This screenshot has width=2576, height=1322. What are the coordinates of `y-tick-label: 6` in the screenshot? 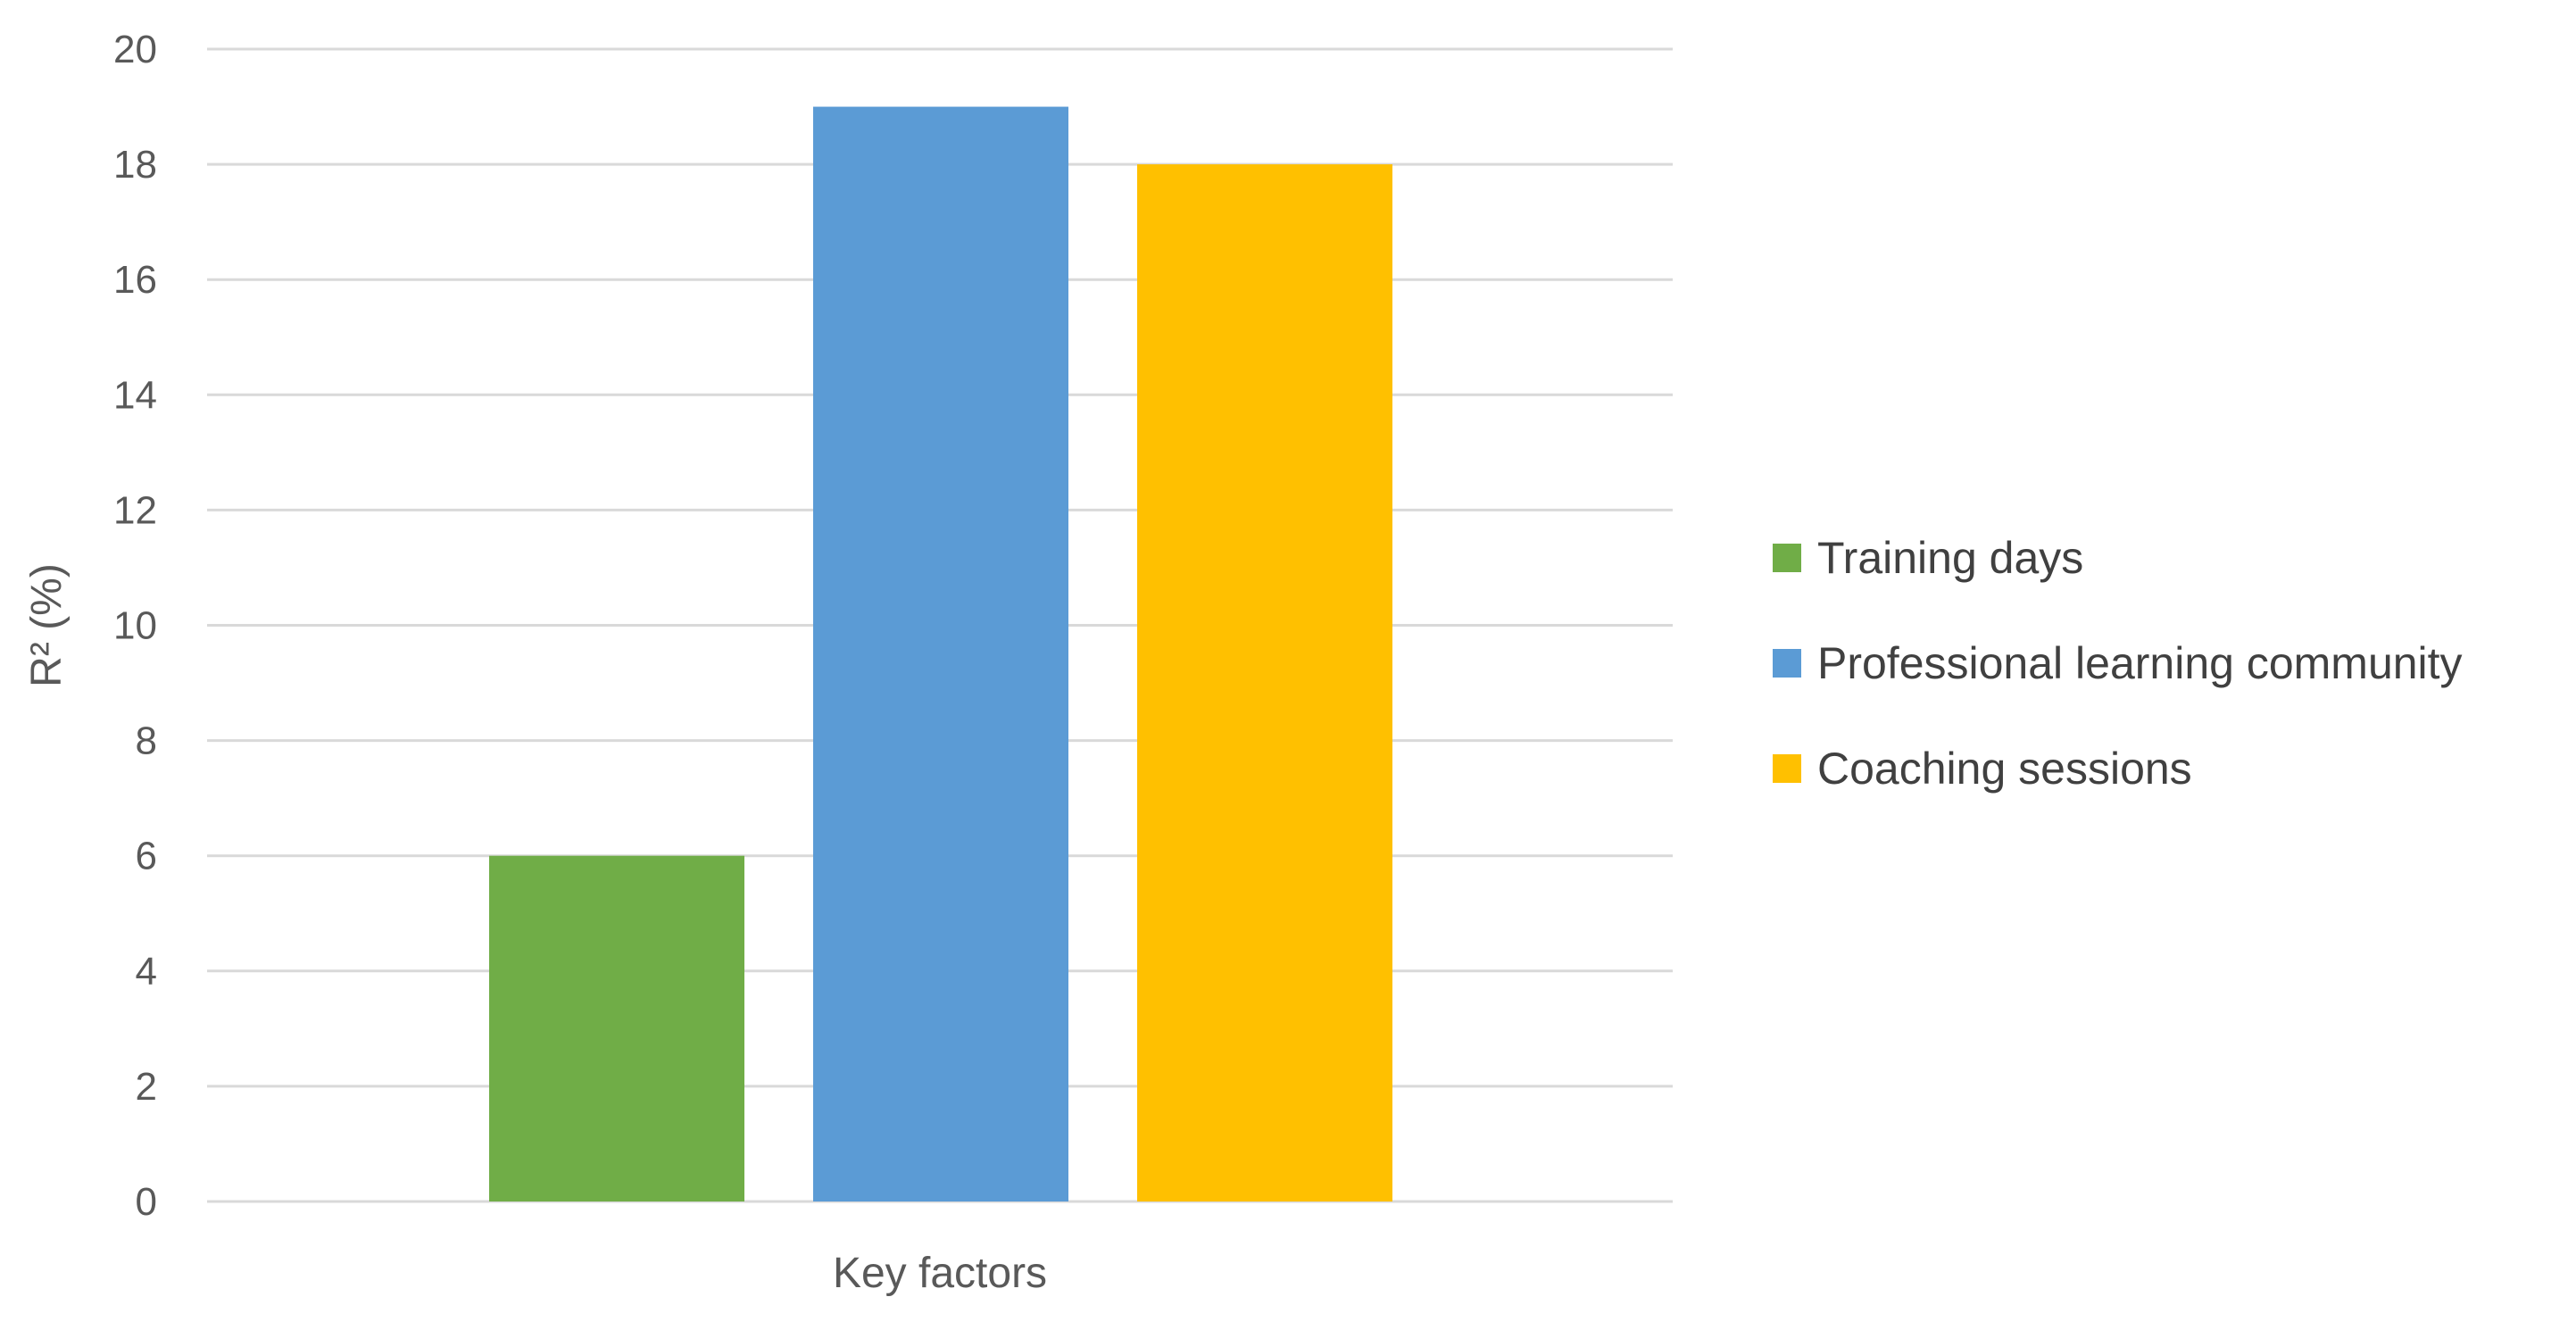 It's located at (146, 857).